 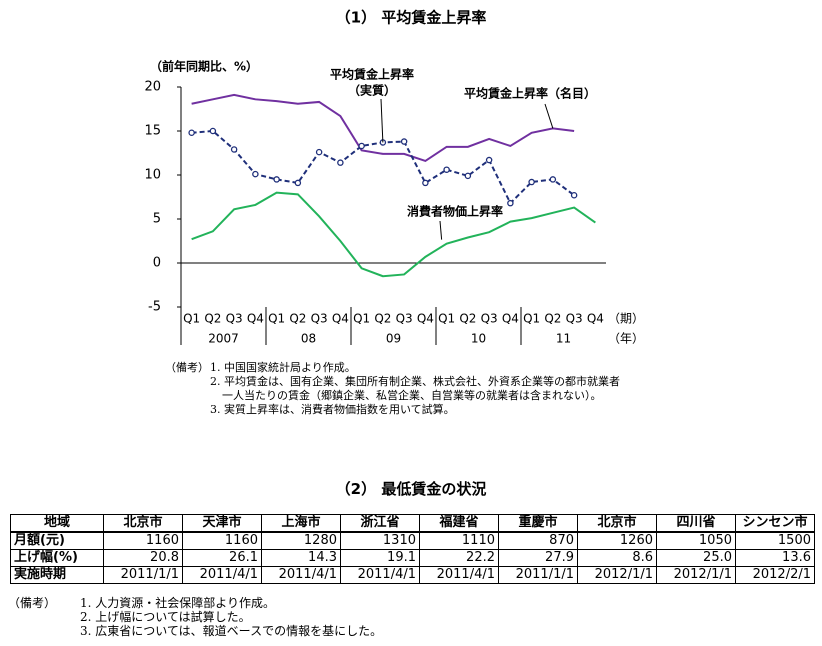 What do you see at coordinates (57, 540) in the screenshot?
I see `row-label: 月額(元)` at bounding box center [57, 540].